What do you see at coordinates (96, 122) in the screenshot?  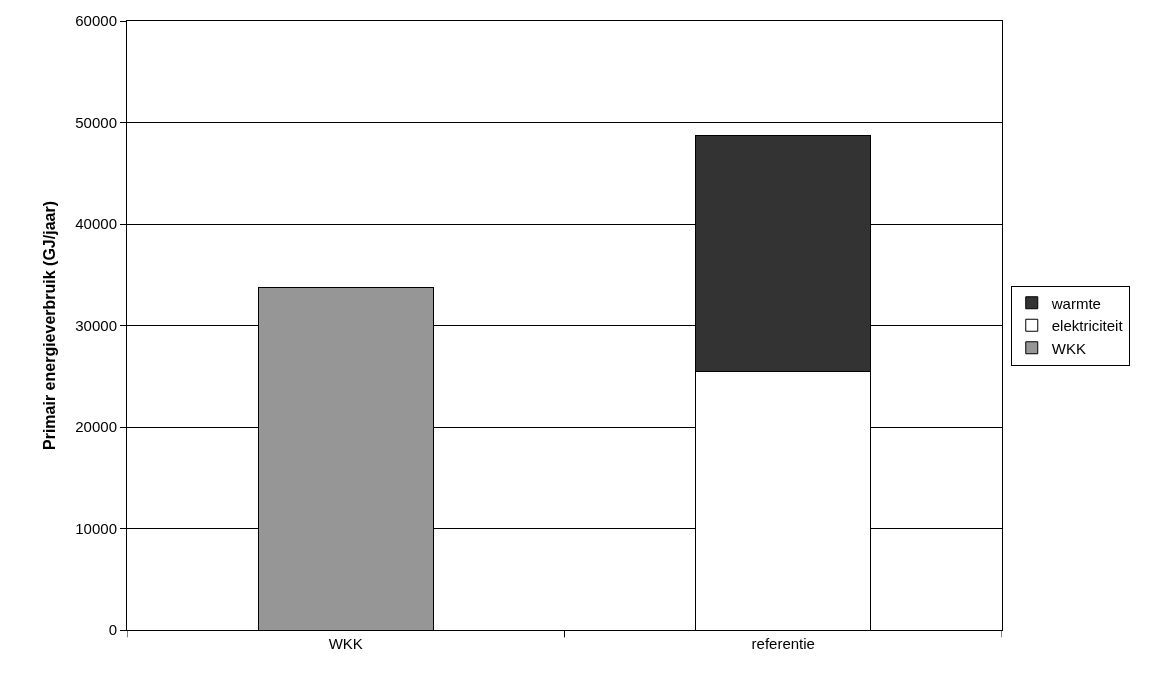 I see `y-tick-label: 50000` at bounding box center [96, 122].